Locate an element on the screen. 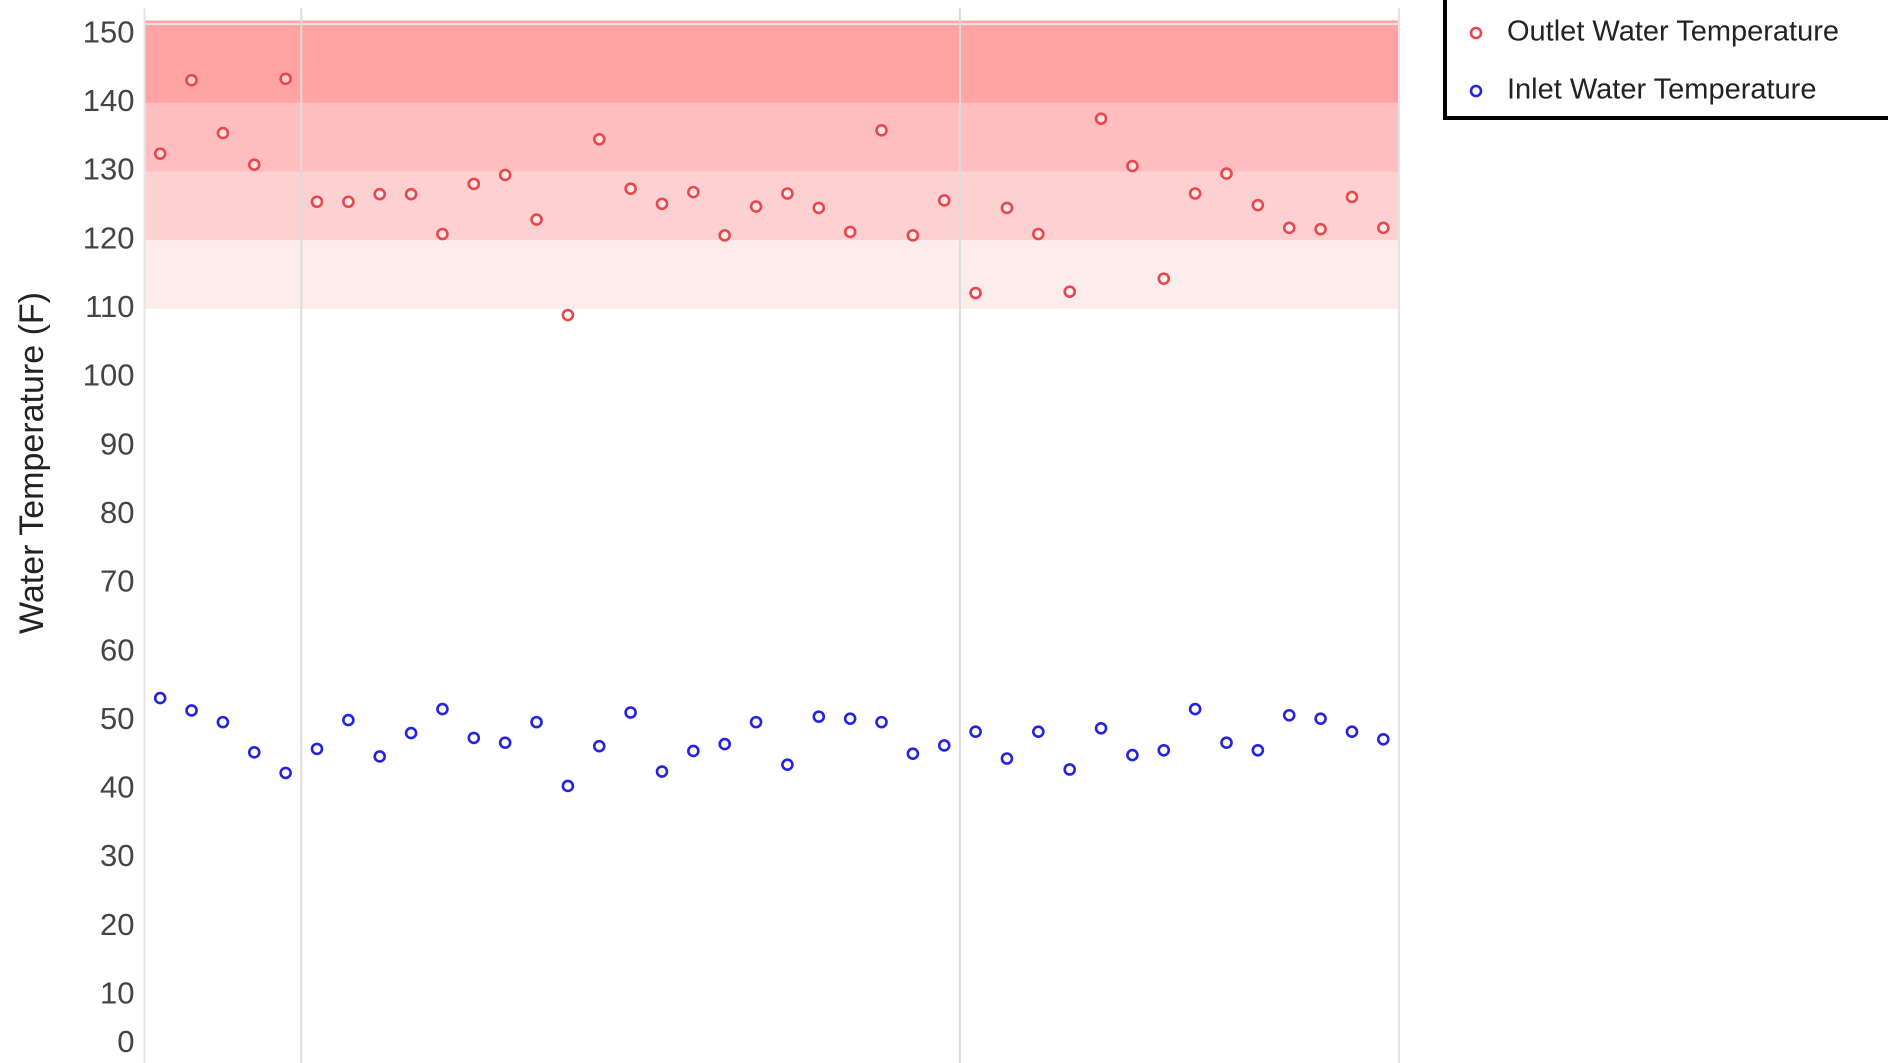 The width and height of the screenshot is (1888, 1063). y-tick-label: 70 is located at coordinates (117, 581).